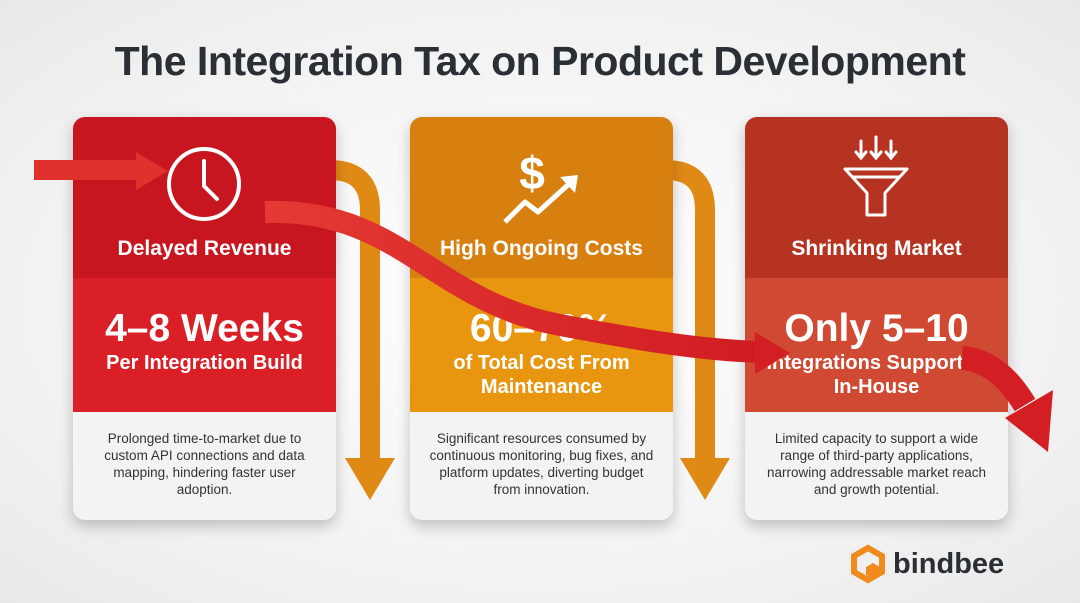 The width and height of the screenshot is (1080, 603). What do you see at coordinates (204, 184) in the screenshot?
I see `clock-icon` at bounding box center [204, 184].